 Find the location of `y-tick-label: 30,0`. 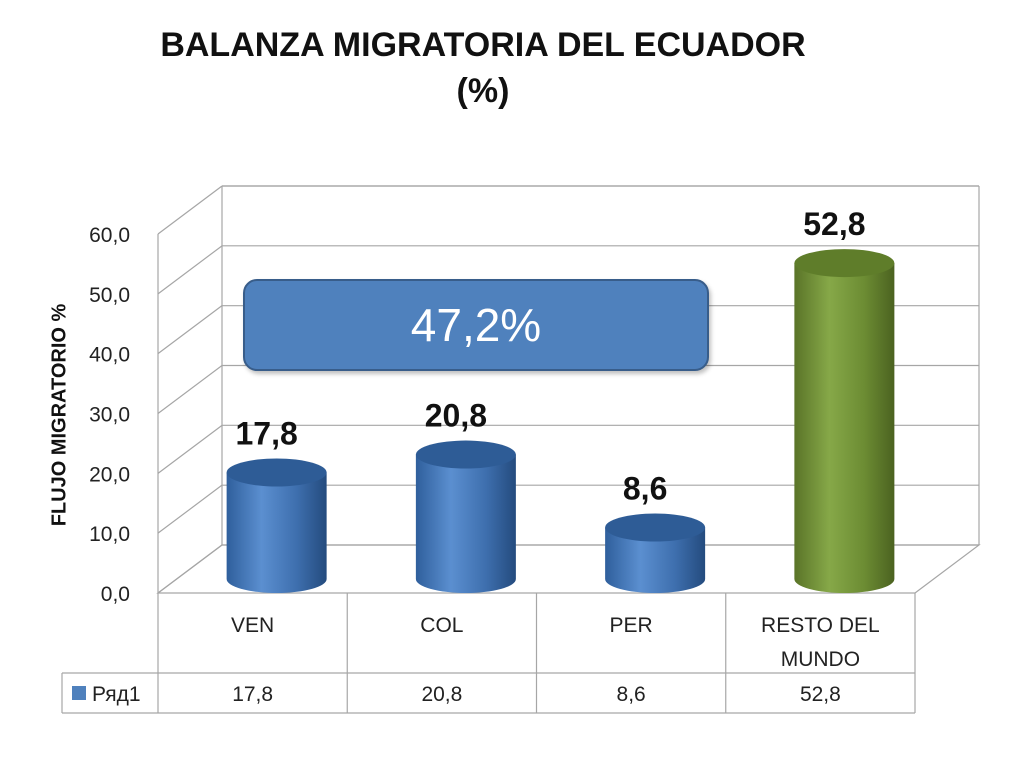

y-tick-label: 30,0 is located at coordinates (109, 415).